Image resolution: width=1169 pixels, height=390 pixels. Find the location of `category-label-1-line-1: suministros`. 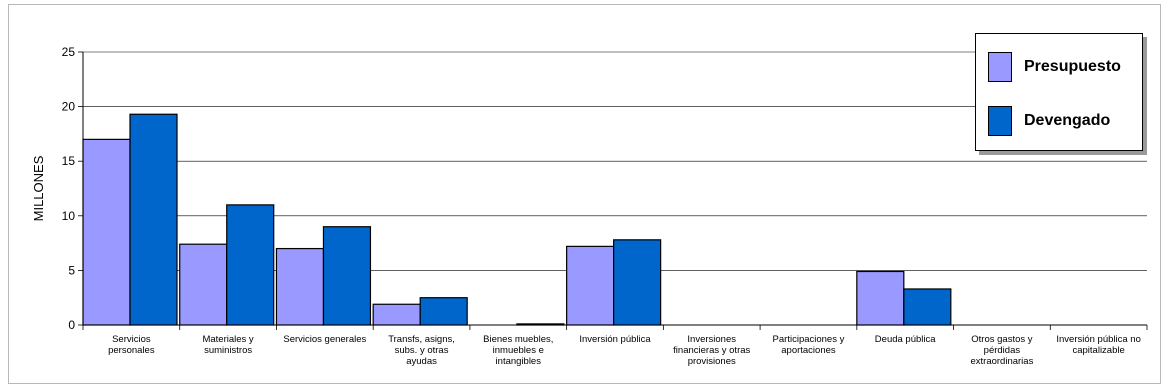

category-label-1-line-1: suministros is located at coordinates (228, 350).